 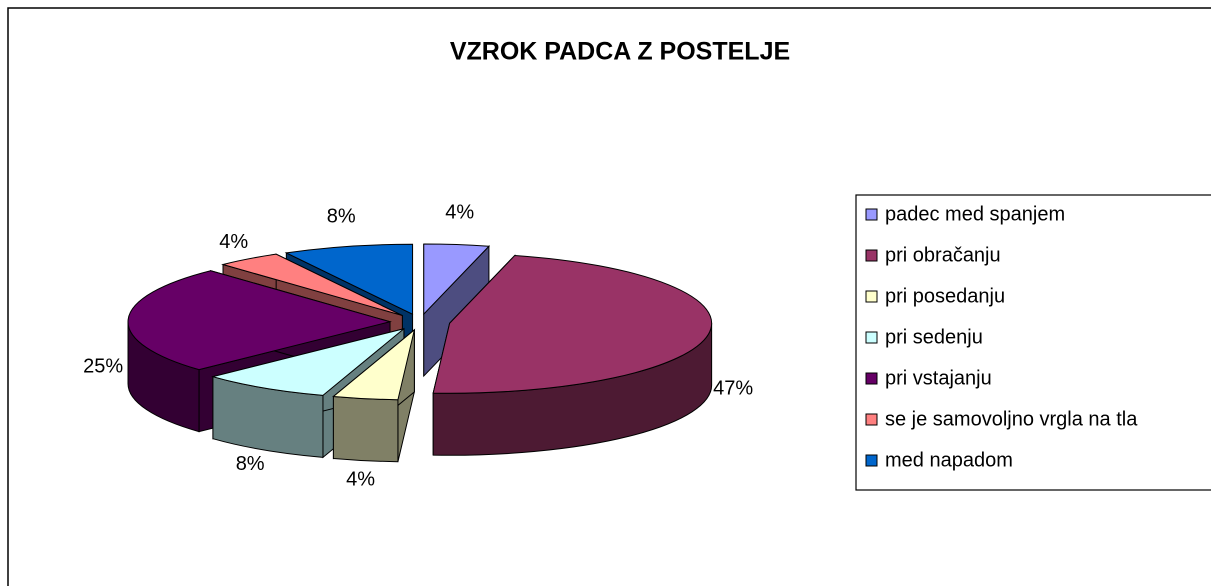 What do you see at coordinates (733, 388) in the screenshot?
I see `data-label: 47%` at bounding box center [733, 388].